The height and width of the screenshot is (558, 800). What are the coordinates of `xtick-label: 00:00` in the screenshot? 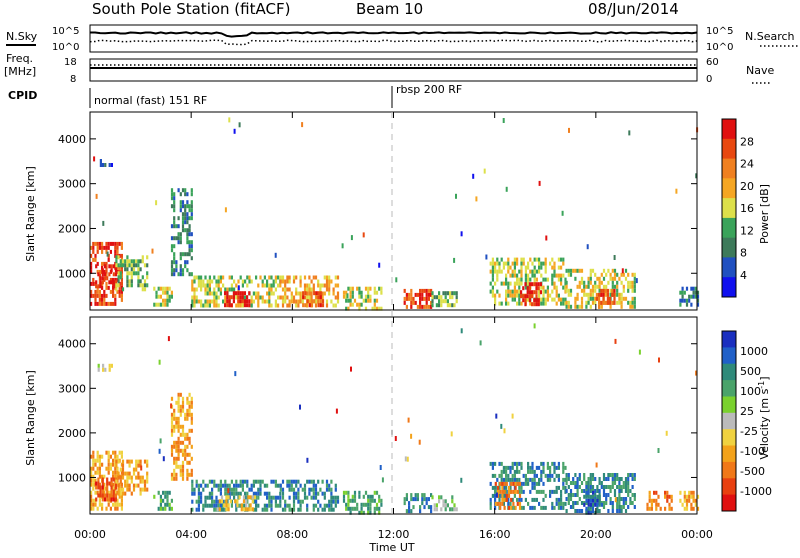 It's located at (90, 534).